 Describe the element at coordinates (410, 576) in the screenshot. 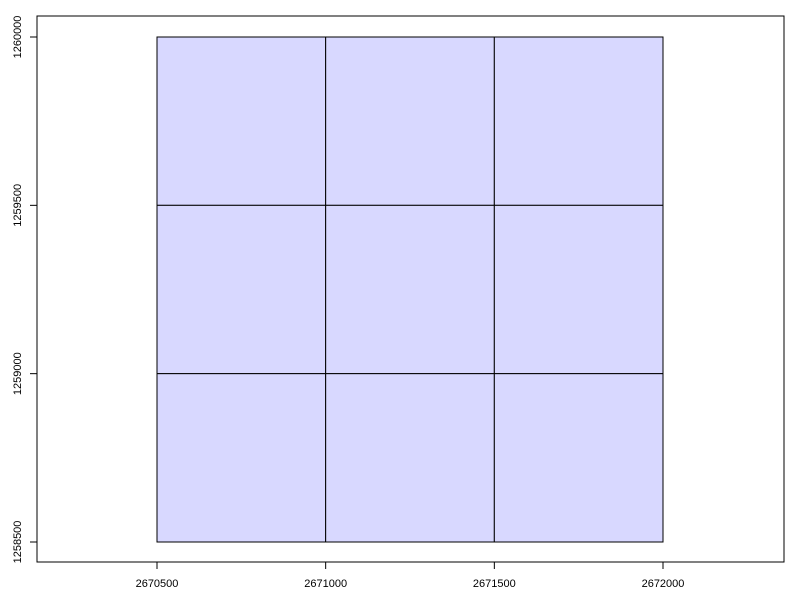

I see `x-axis: 2670500 2671000 2671500 2672000` at that location.